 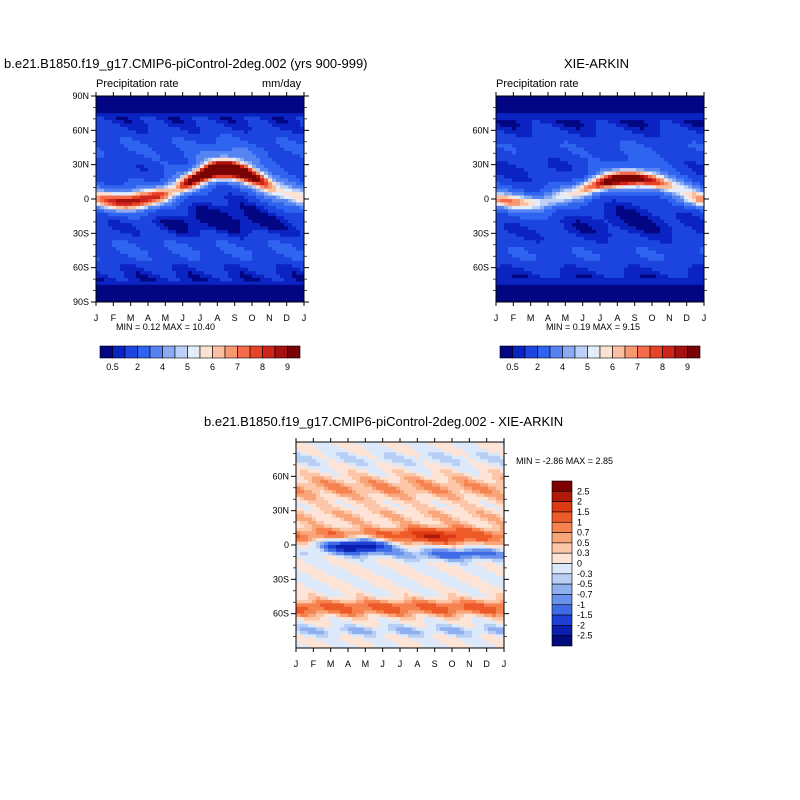 What do you see at coordinates (81, 268) in the screenshot?
I see `y-tick-label: 60S` at bounding box center [81, 268].